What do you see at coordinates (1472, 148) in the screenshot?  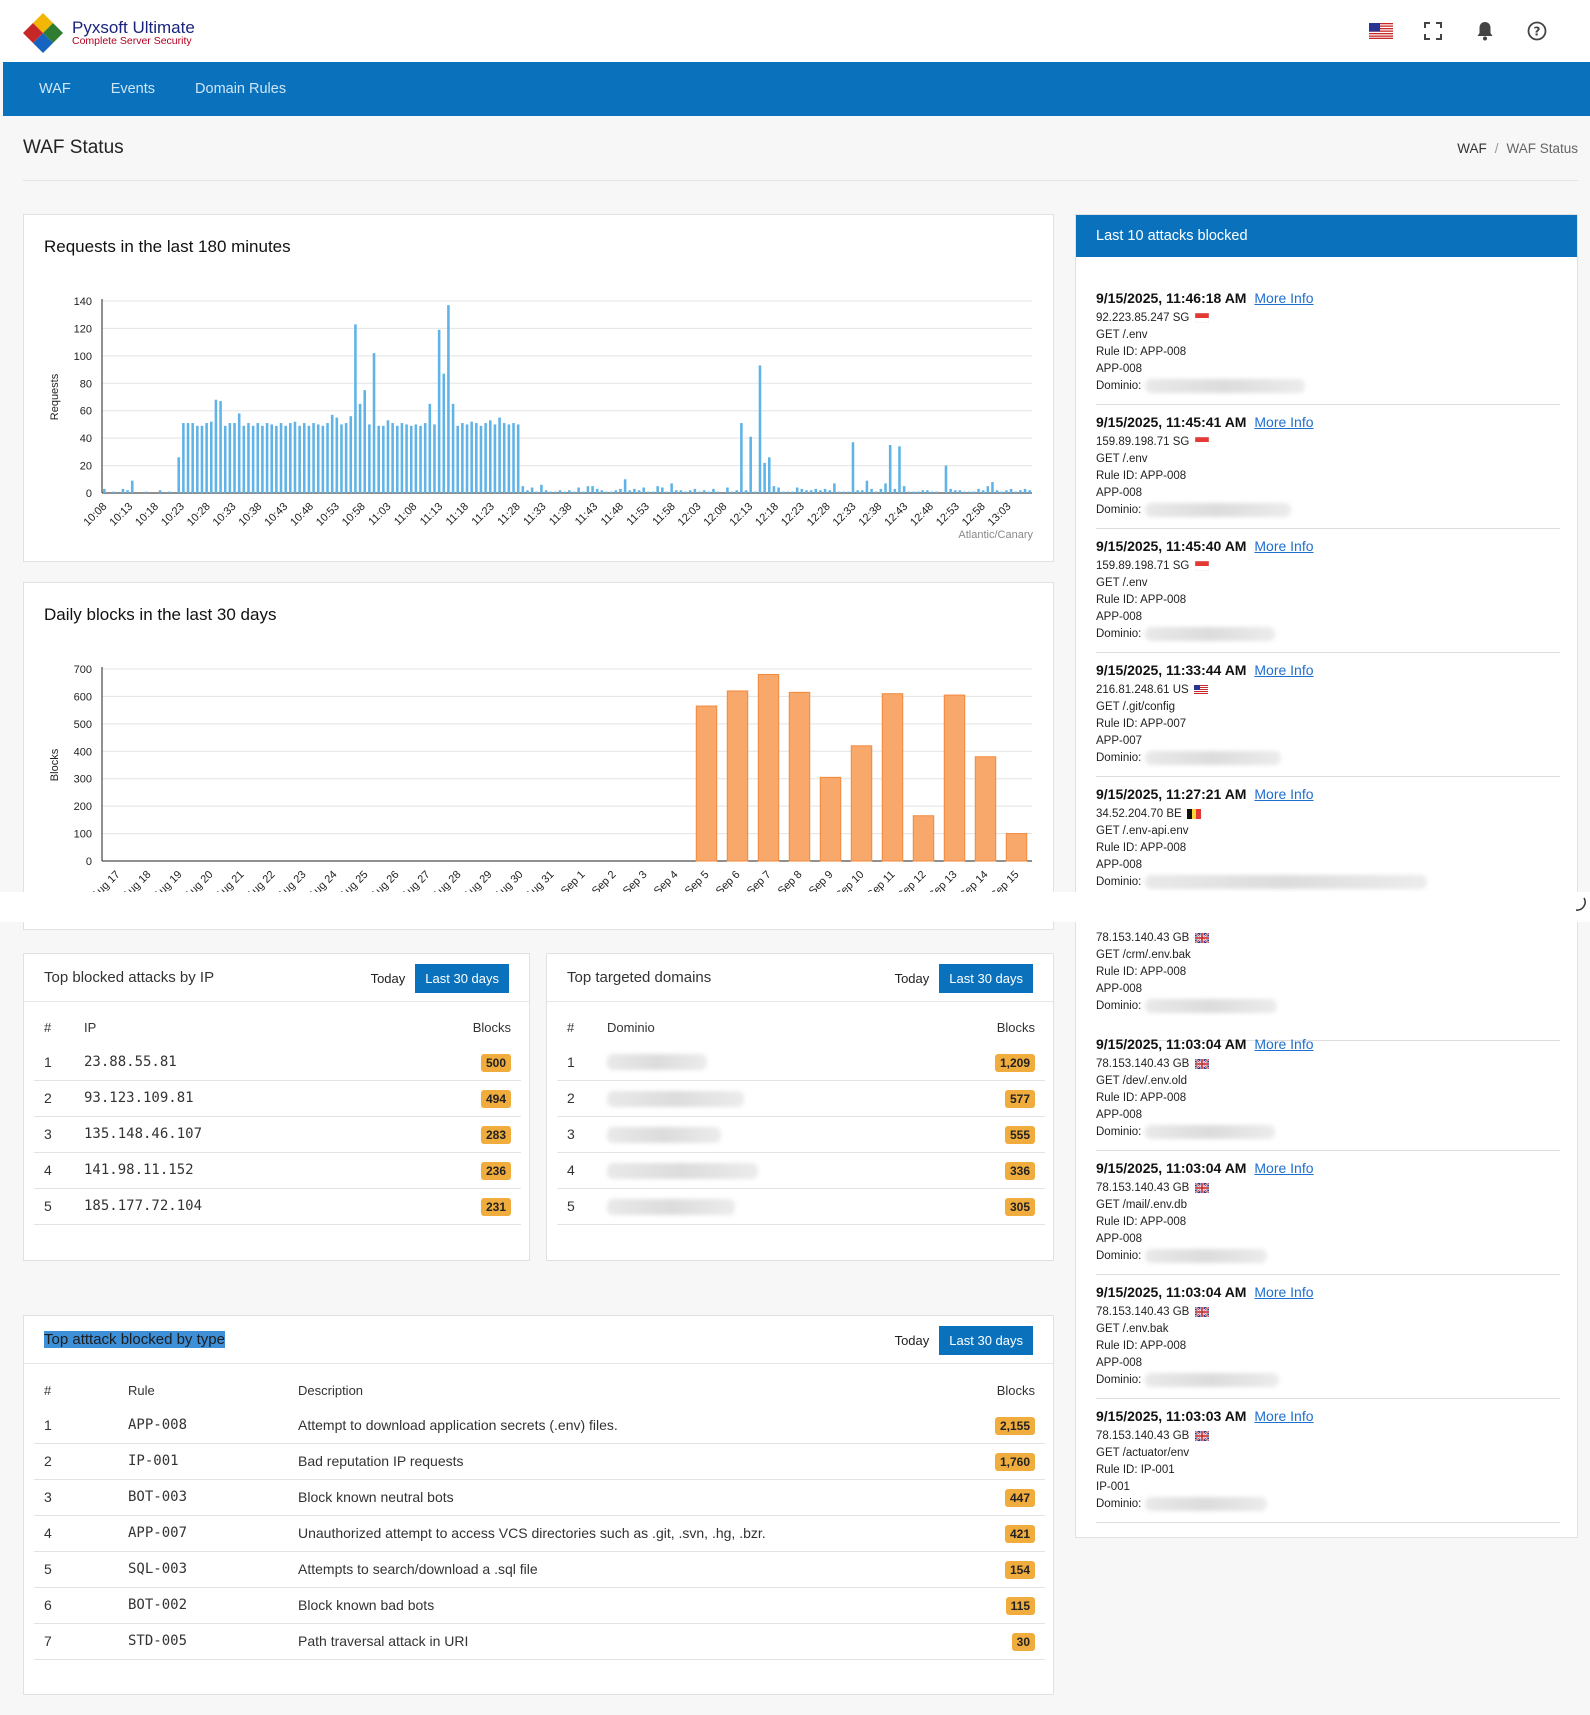 I see `breadcrumb-waf: WAF` at bounding box center [1472, 148].